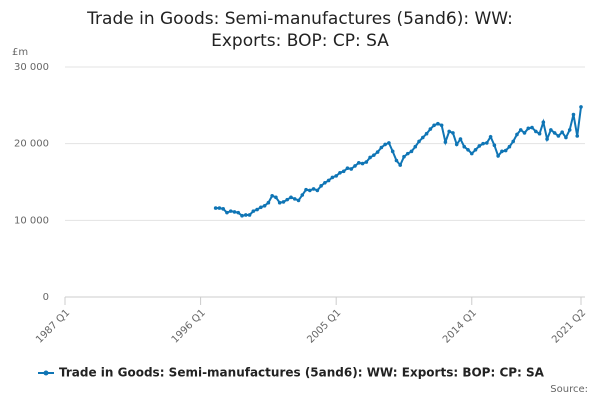 This screenshot has height=400, width=600. I want to click on x-tick-label: 2021 Q2, so click(569, 326).